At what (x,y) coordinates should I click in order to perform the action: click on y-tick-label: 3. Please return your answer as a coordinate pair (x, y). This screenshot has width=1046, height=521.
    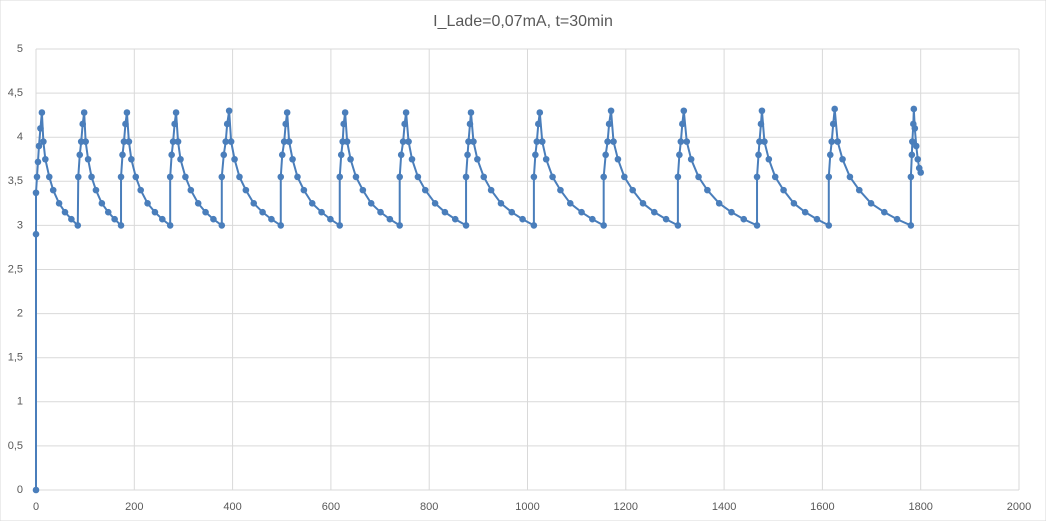
    Looking at the image, I should click on (20, 225).